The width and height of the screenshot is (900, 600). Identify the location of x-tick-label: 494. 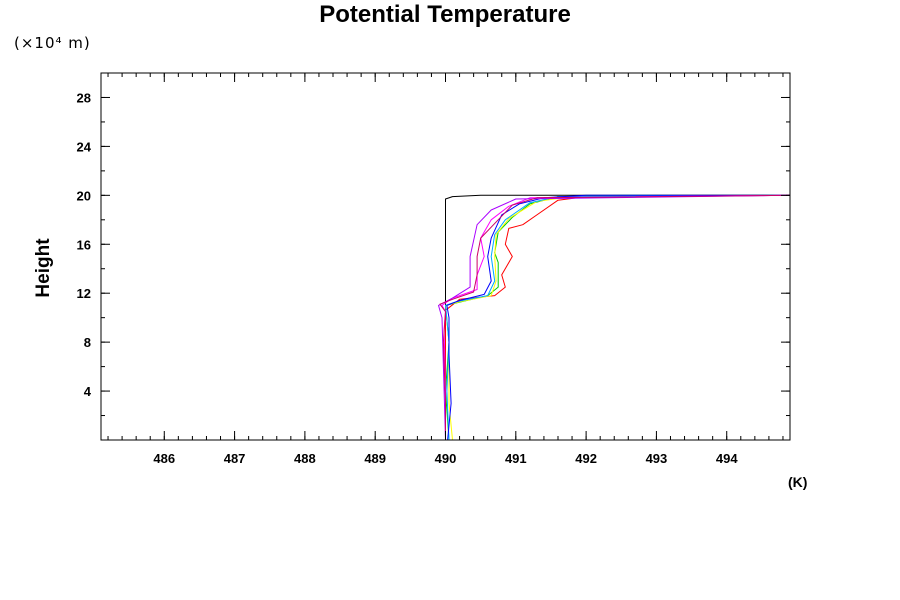
(727, 458).